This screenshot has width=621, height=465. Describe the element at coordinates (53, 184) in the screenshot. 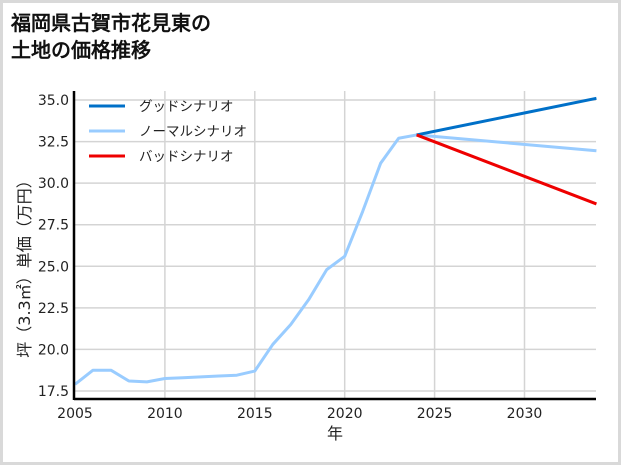

I see `y-tick-label: 30.0` at that location.